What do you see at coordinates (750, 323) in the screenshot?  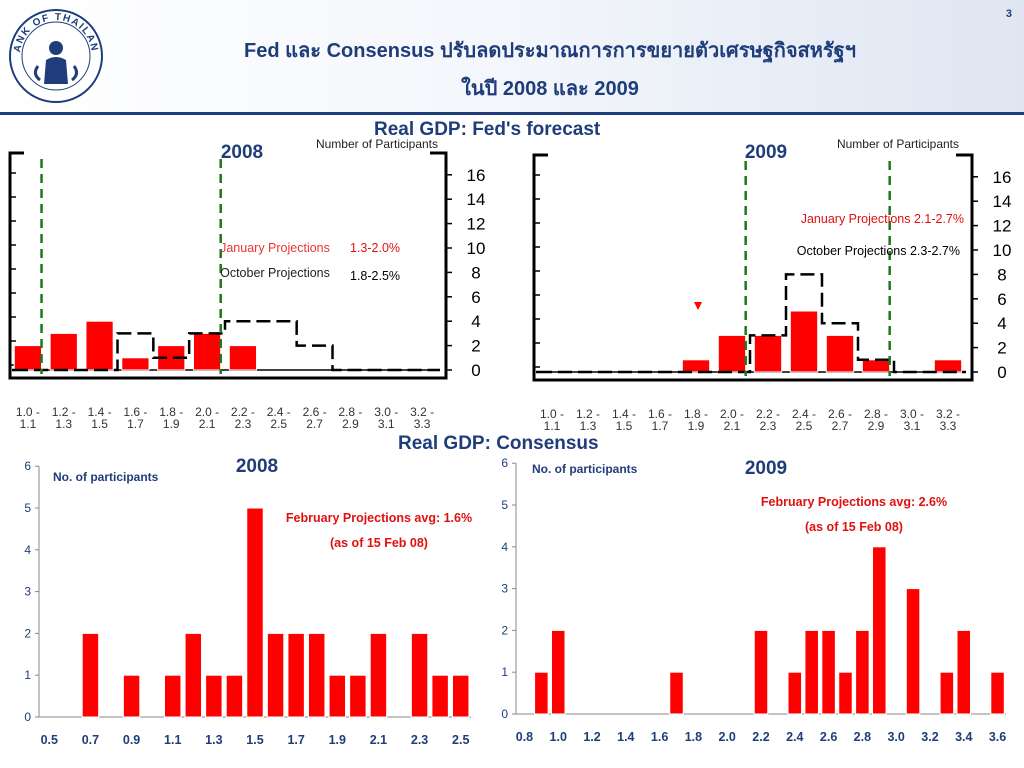 I see `october-outline` at bounding box center [750, 323].